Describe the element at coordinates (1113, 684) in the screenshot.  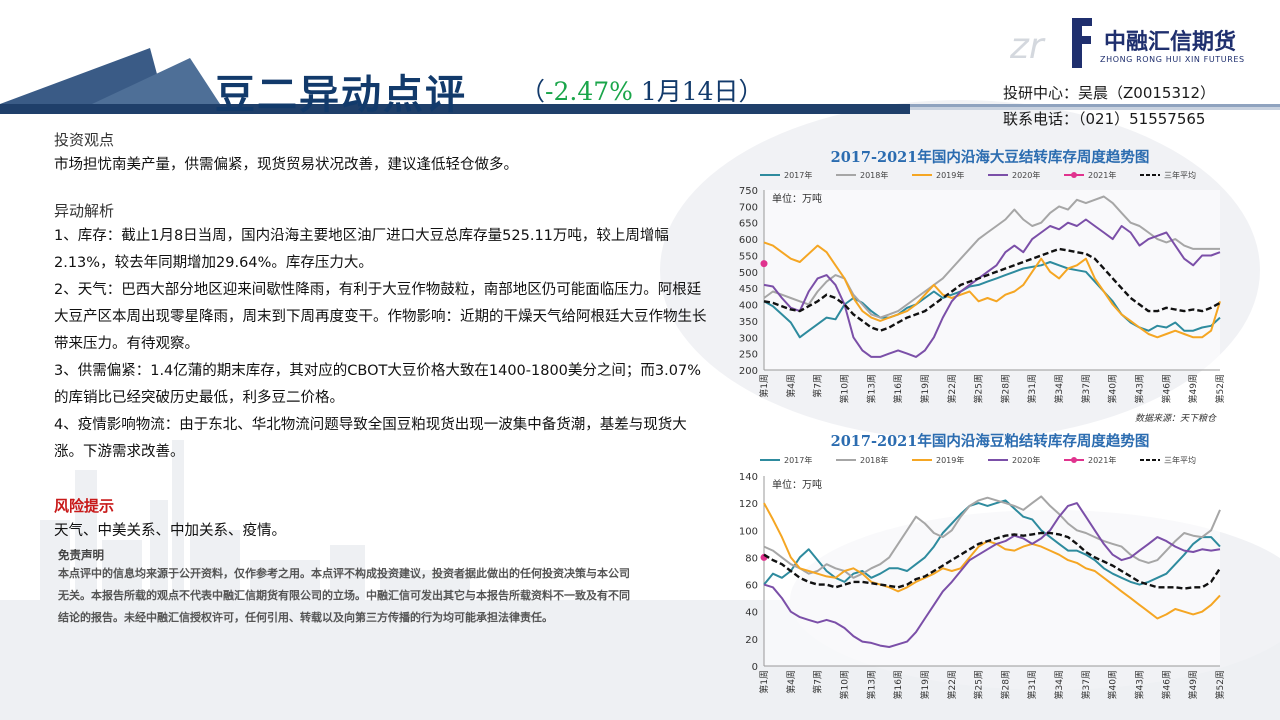
I see `x-tick-label: 第40周` at that location.